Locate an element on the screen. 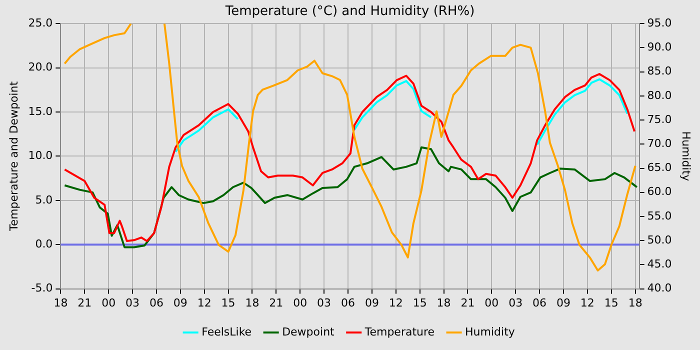  y-tick-label: 20.0 is located at coordinates (40, 67).